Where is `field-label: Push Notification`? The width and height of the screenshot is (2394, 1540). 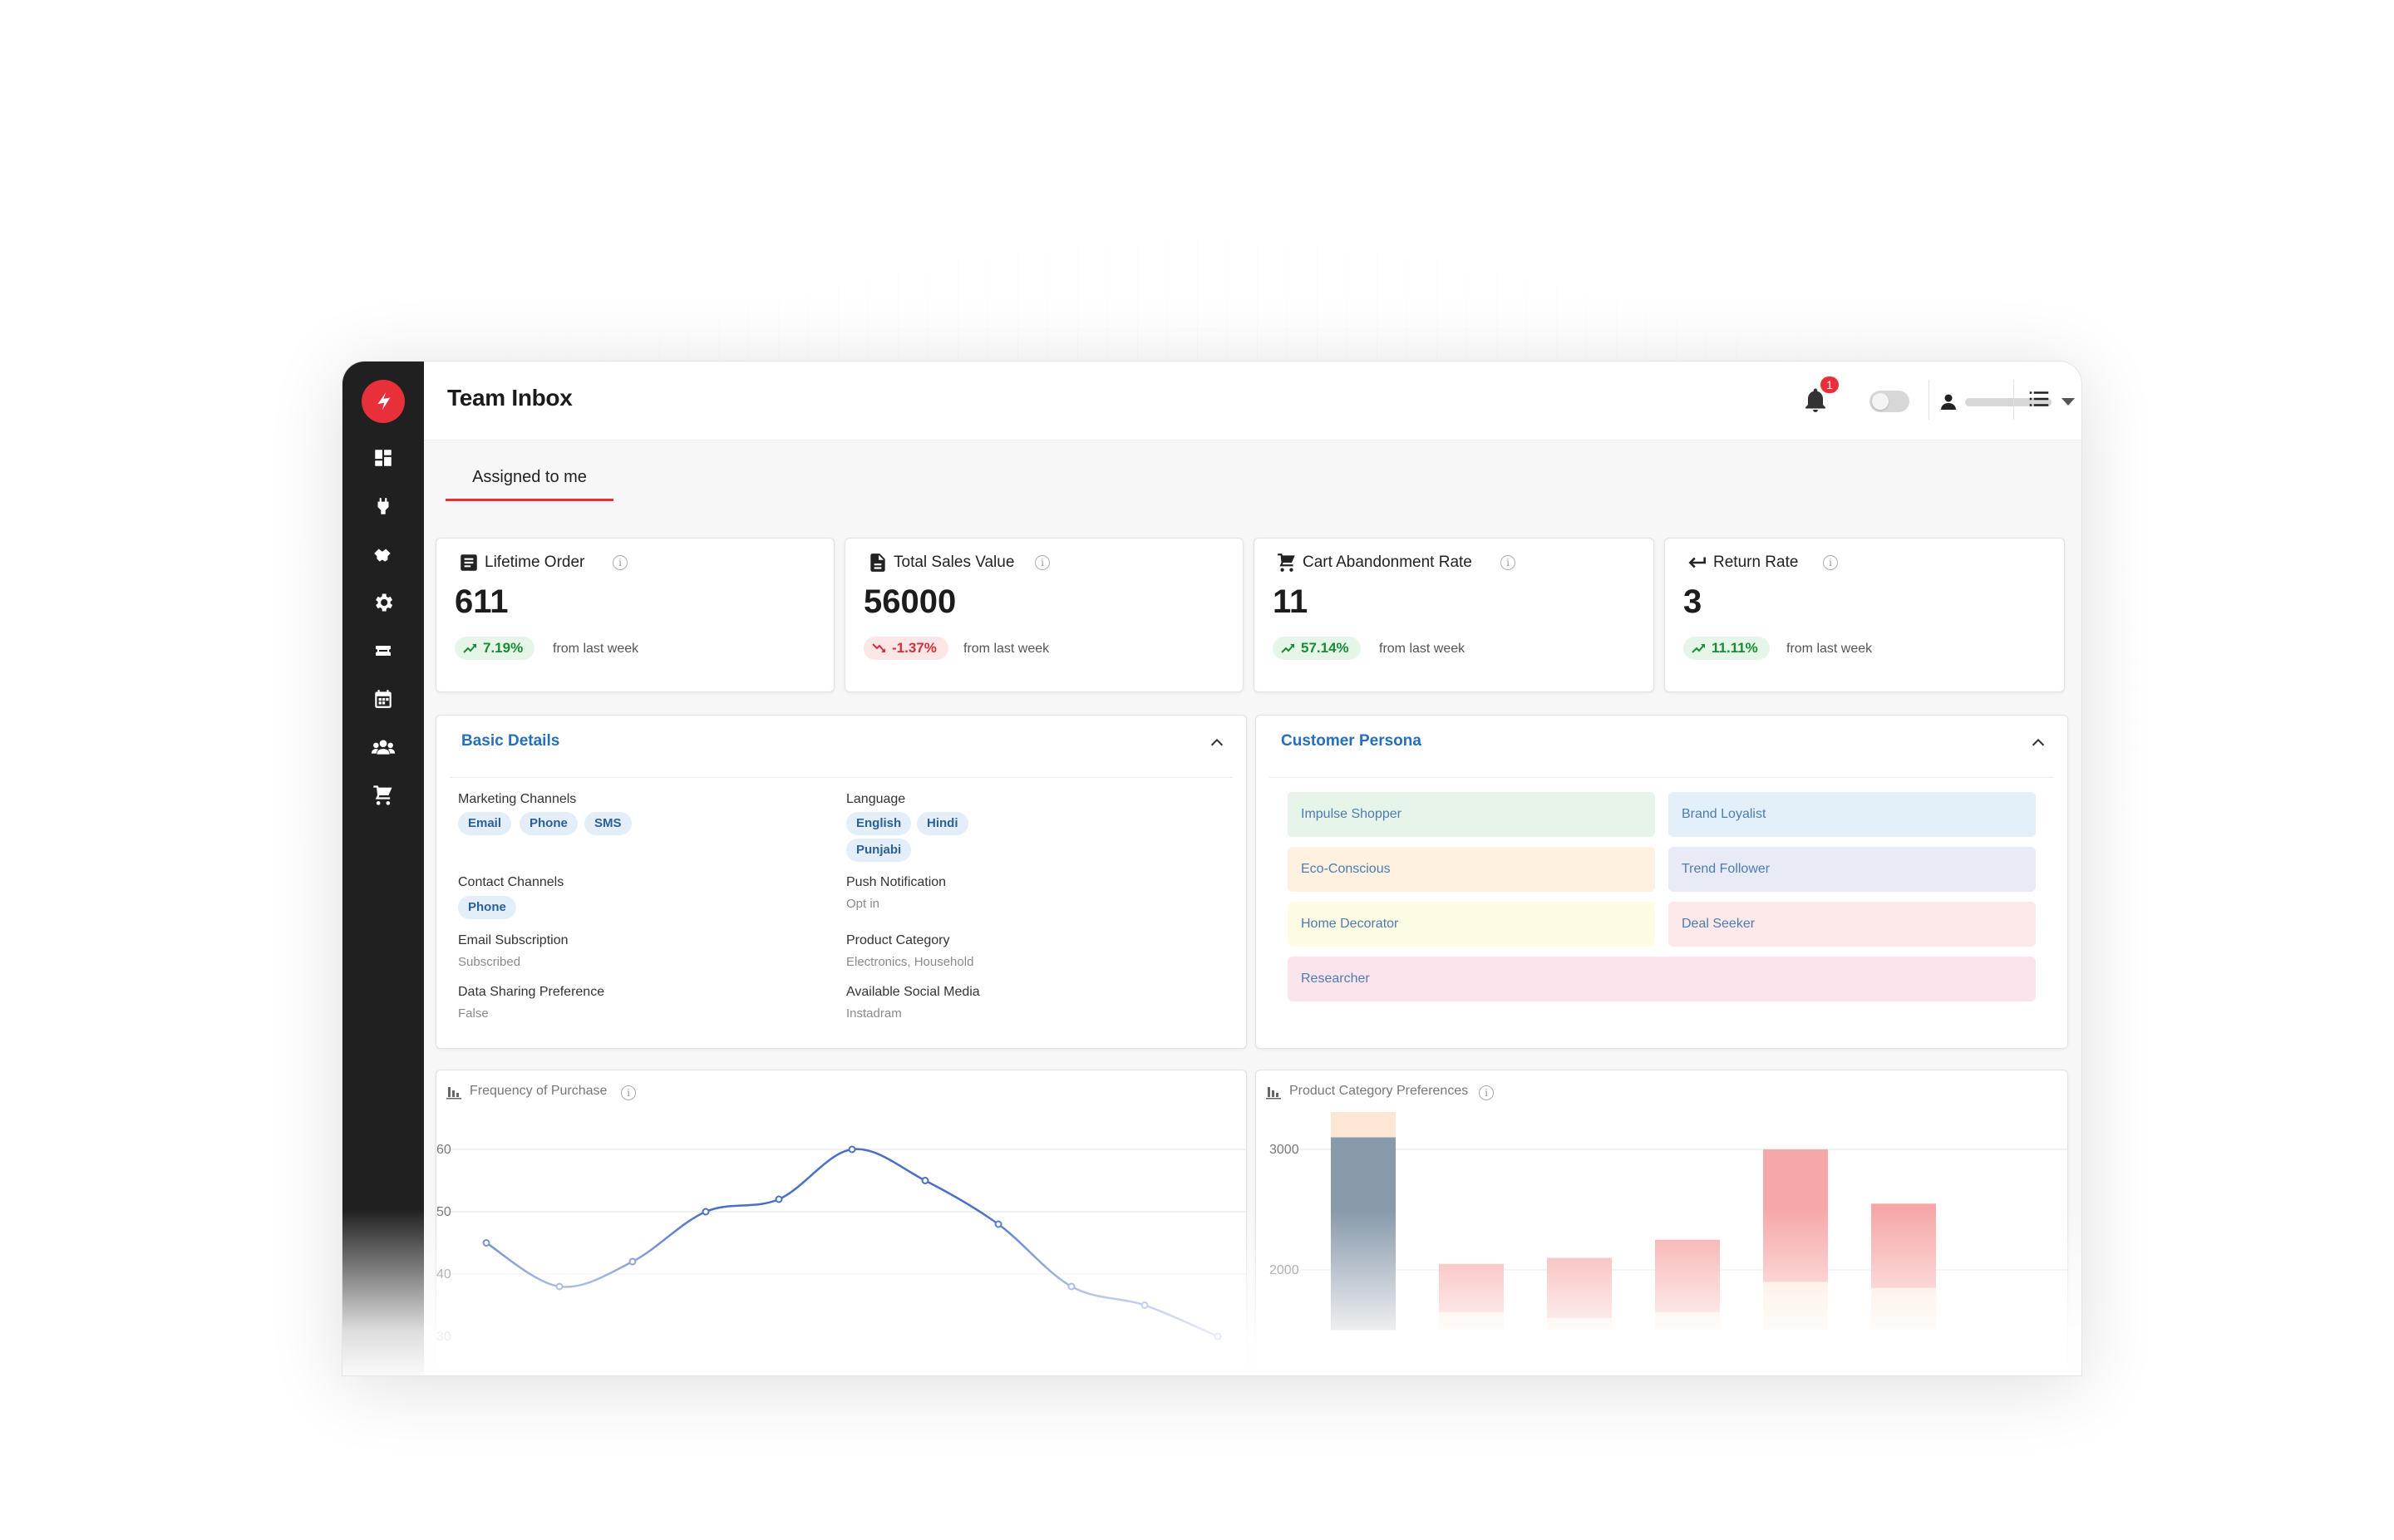
field-label: Push Notification is located at coordinates (896, 882).